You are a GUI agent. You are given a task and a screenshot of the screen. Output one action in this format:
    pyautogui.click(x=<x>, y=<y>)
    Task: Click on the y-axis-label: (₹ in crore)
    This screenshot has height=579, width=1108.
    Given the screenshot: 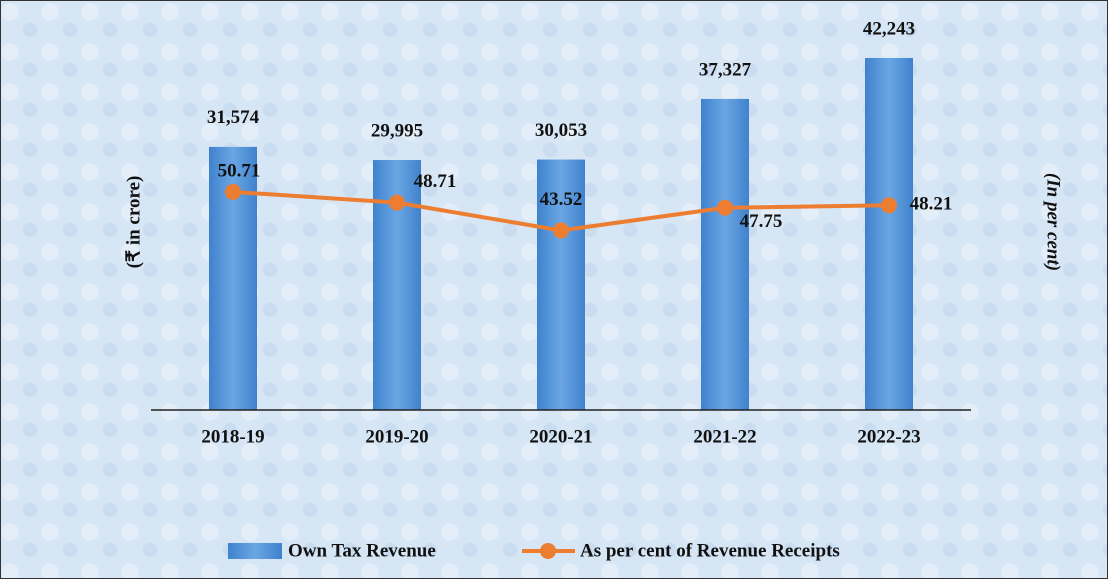 What is the action you would take?
    pyautogui.click(x=133, y=222)
    